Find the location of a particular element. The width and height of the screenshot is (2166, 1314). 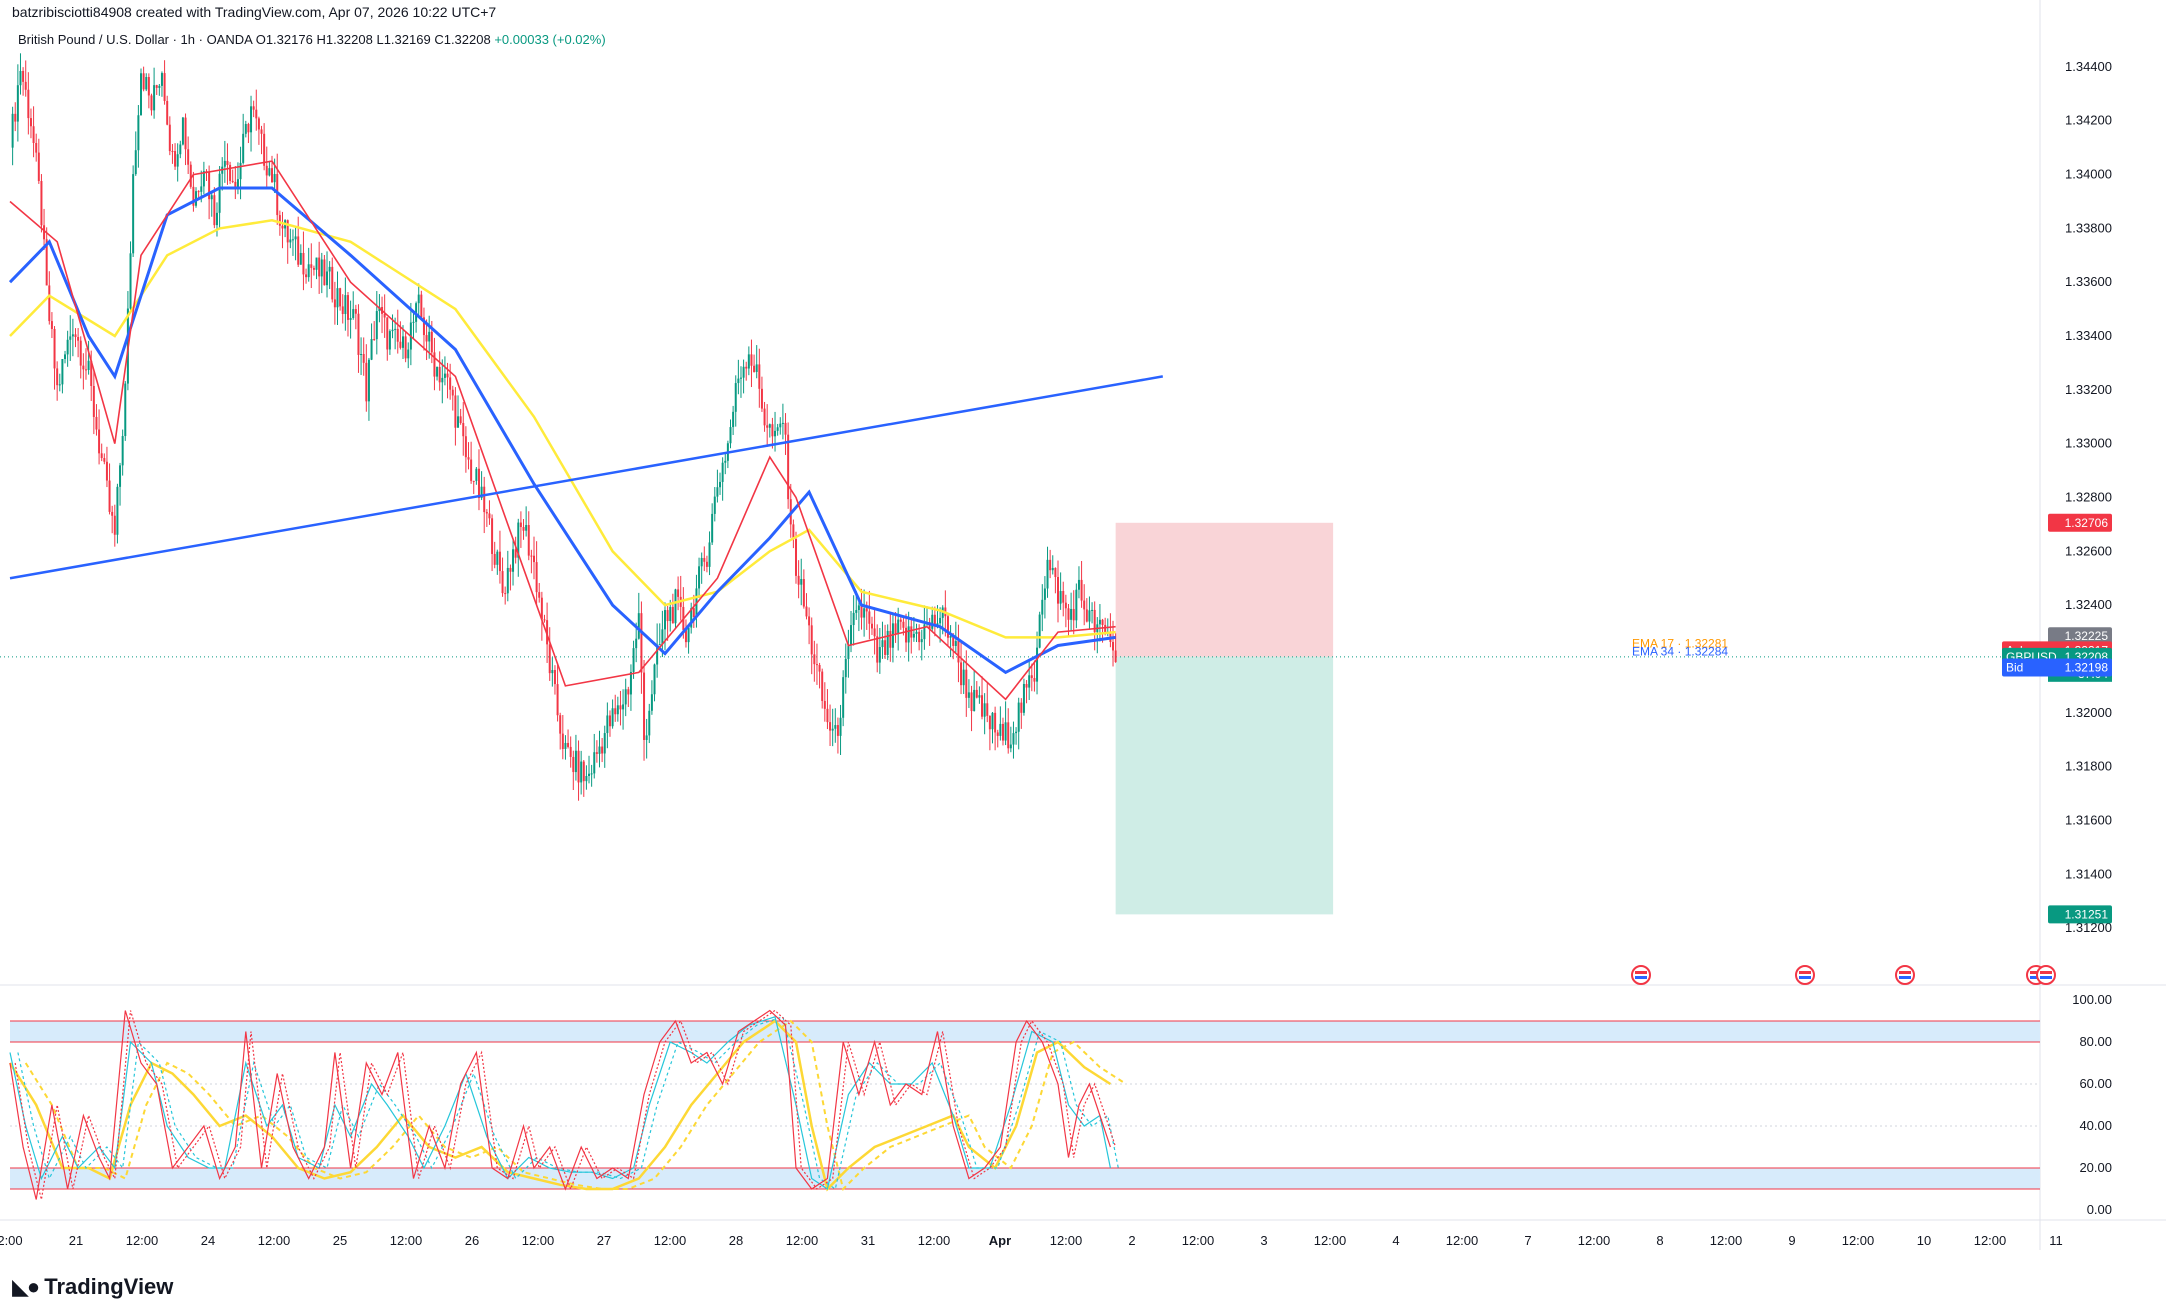

legend-close: C1.32208 is located at coordinates (462, 39).